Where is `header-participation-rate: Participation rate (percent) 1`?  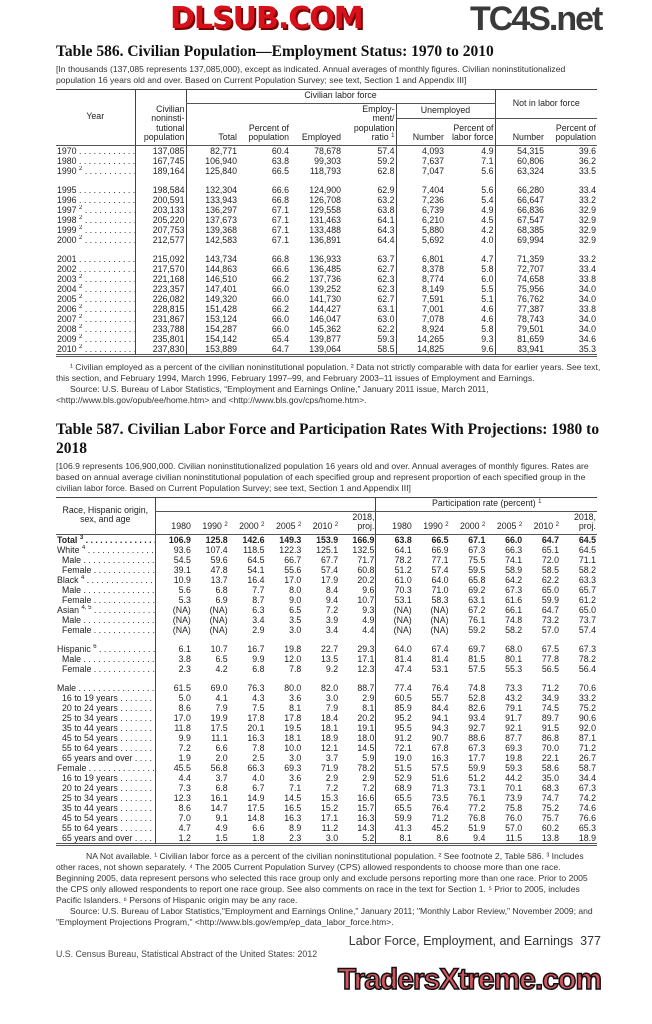 header-participation-rate: Participation rate (percent) 1 is located at coordinates (486, 504).